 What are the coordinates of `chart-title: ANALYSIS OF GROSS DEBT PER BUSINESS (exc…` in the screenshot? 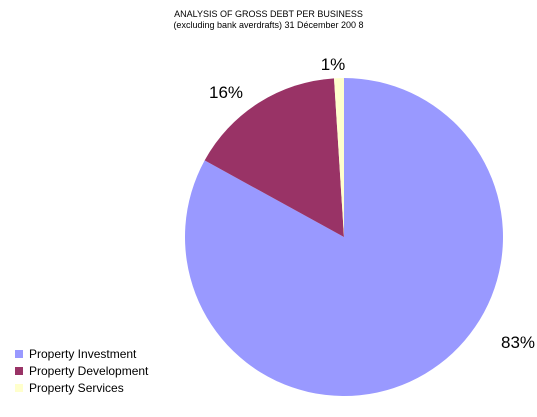 It's located at (268, 20).